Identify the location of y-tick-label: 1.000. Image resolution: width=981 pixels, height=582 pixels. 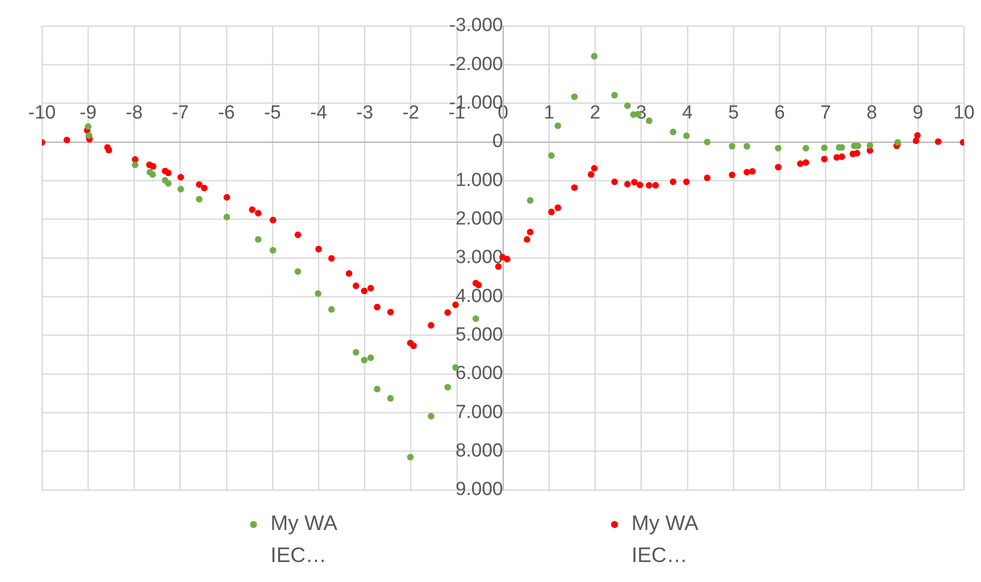
(479, 180).